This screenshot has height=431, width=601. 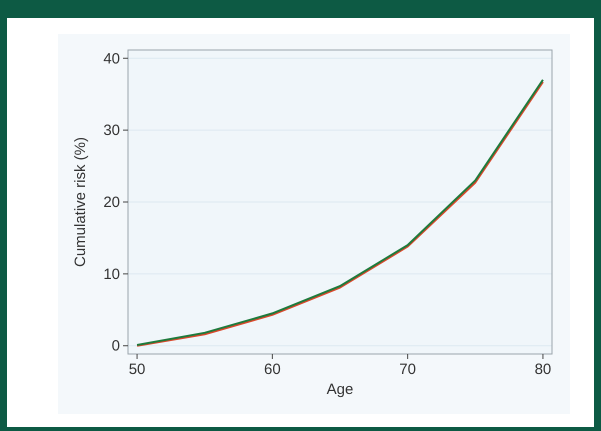 What do you see at coordinates (111, 59) in the screenshot?
I see `y-tick-label: 40` at bounding box center [111, 59].